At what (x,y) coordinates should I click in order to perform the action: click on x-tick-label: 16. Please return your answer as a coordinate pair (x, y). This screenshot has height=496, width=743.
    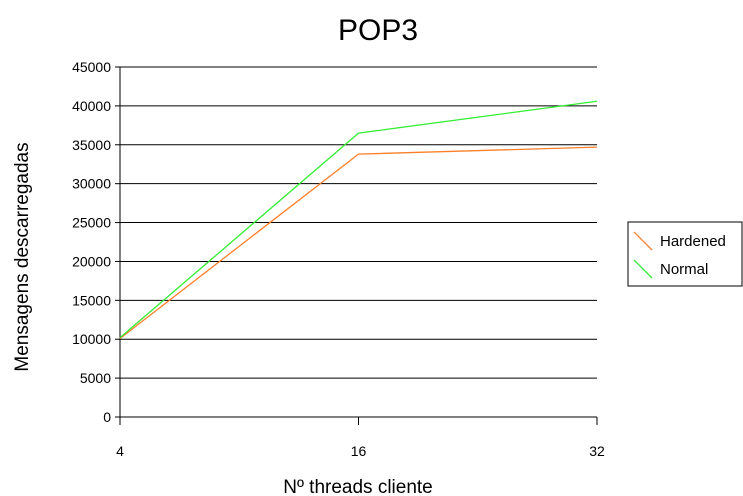
    Looking at the image, I should click on (359, 451).